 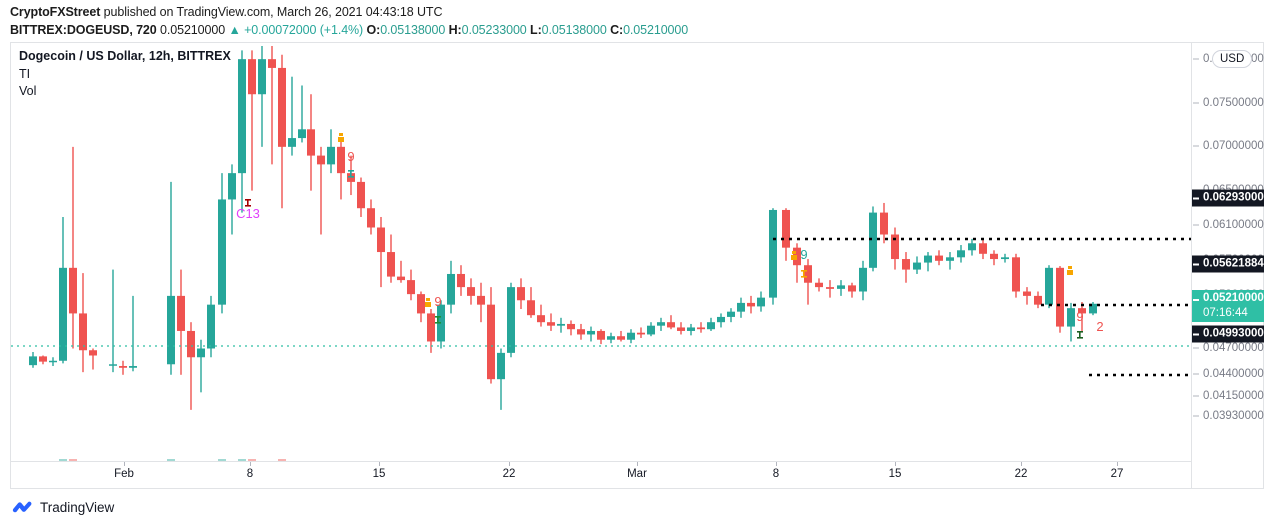 What do you see at coordinates (1233, 298) in the screenshot?
I see `current-price-value: 0.05210000` at bounding box center [1233, 298].